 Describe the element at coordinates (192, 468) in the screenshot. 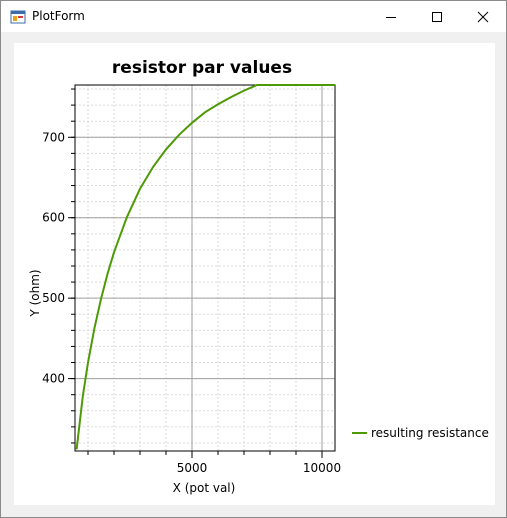

I see `x-tick-label: 5000` at that location.